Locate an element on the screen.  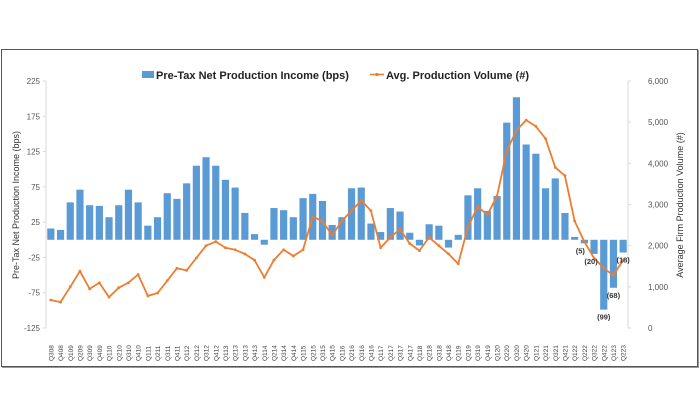
bar-Q416 is located at coordinates (371, 231).